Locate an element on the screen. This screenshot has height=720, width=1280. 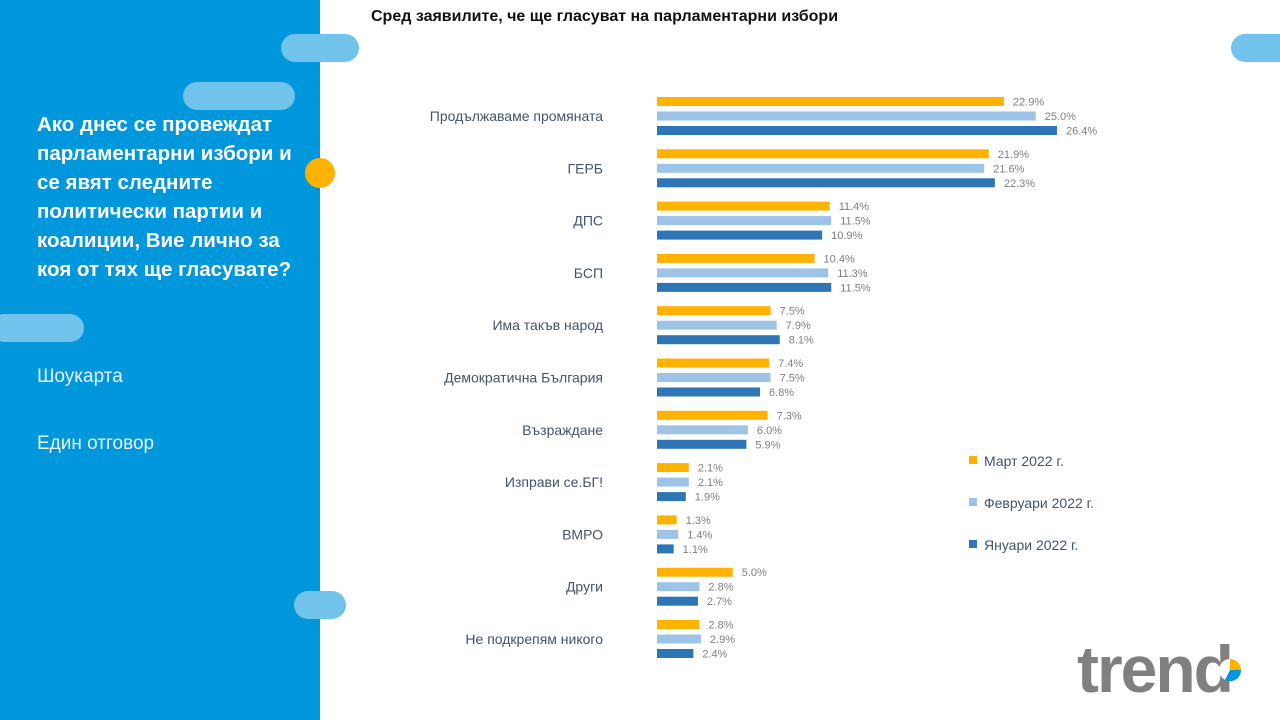
data-label: 7.9% is located at coordinates (798, 326).